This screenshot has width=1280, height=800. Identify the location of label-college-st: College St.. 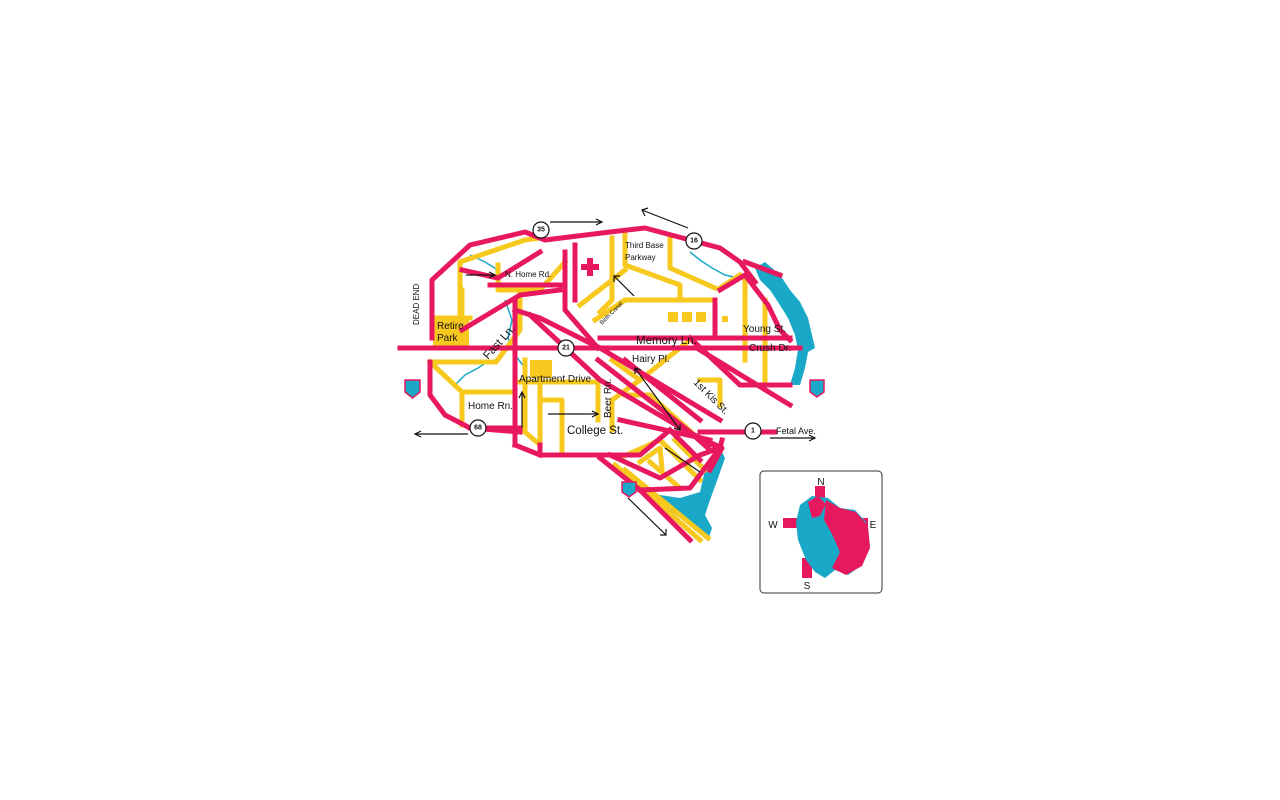
(595, 431).